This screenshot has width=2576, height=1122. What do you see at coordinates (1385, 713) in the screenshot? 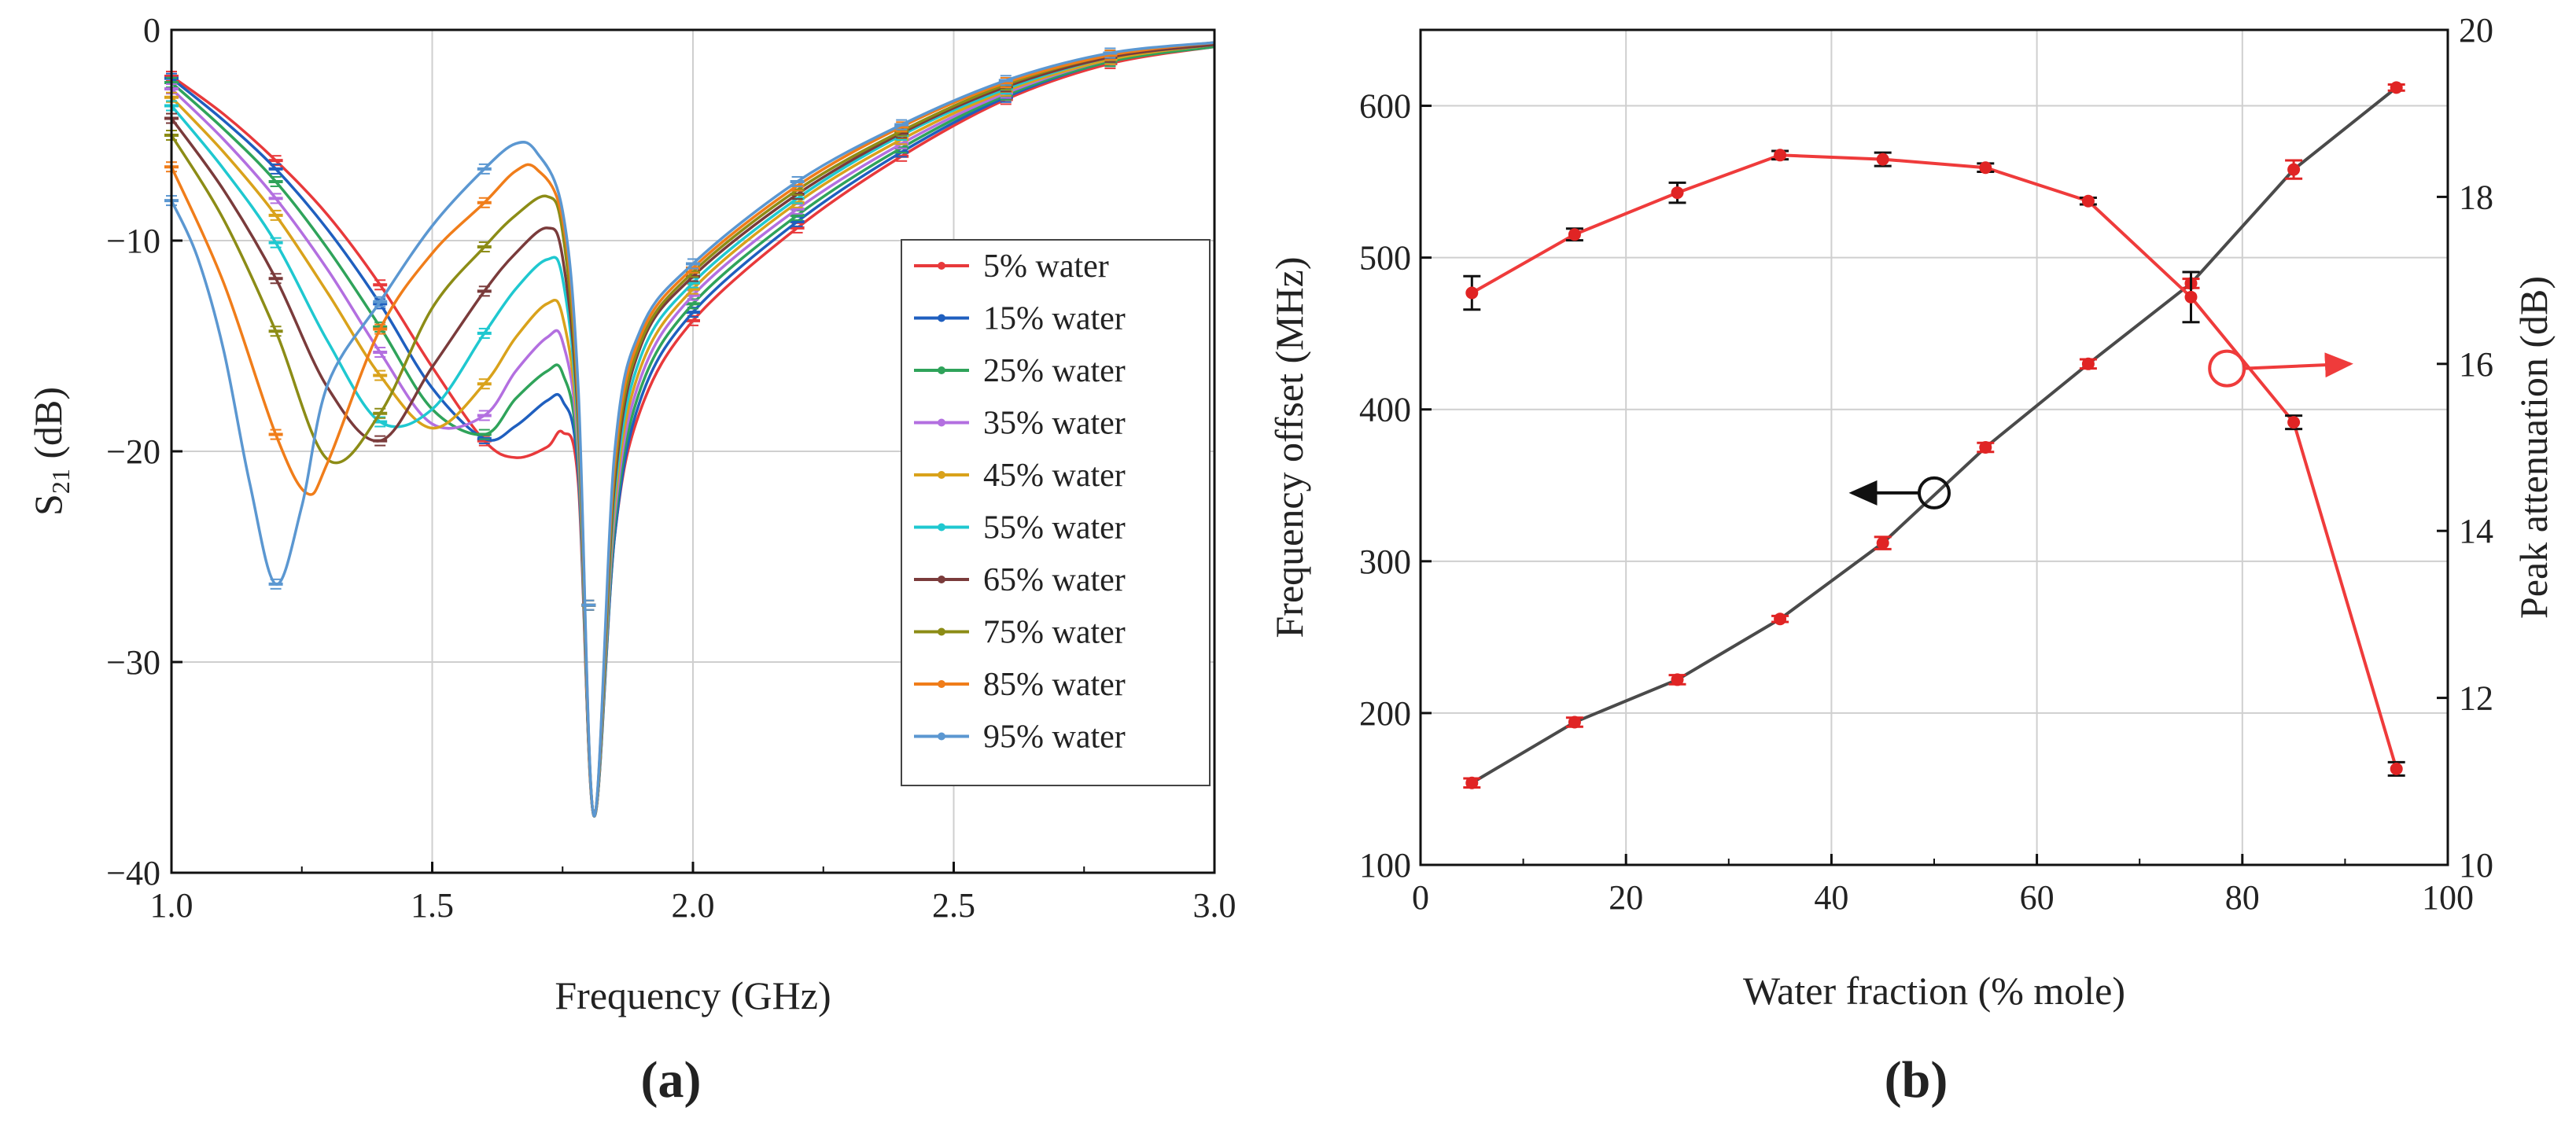
I see `y-tick-label-left-b: 200` at bounding box center [1385, 713].